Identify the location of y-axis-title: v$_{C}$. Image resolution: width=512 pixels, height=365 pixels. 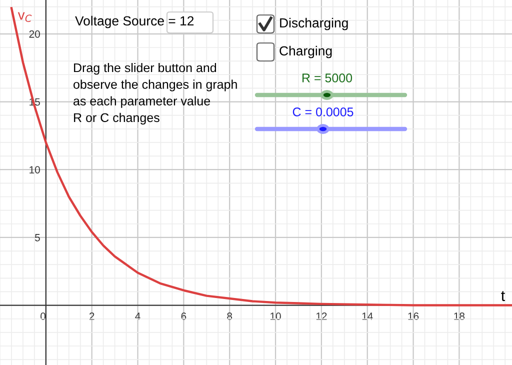
(25, 17).